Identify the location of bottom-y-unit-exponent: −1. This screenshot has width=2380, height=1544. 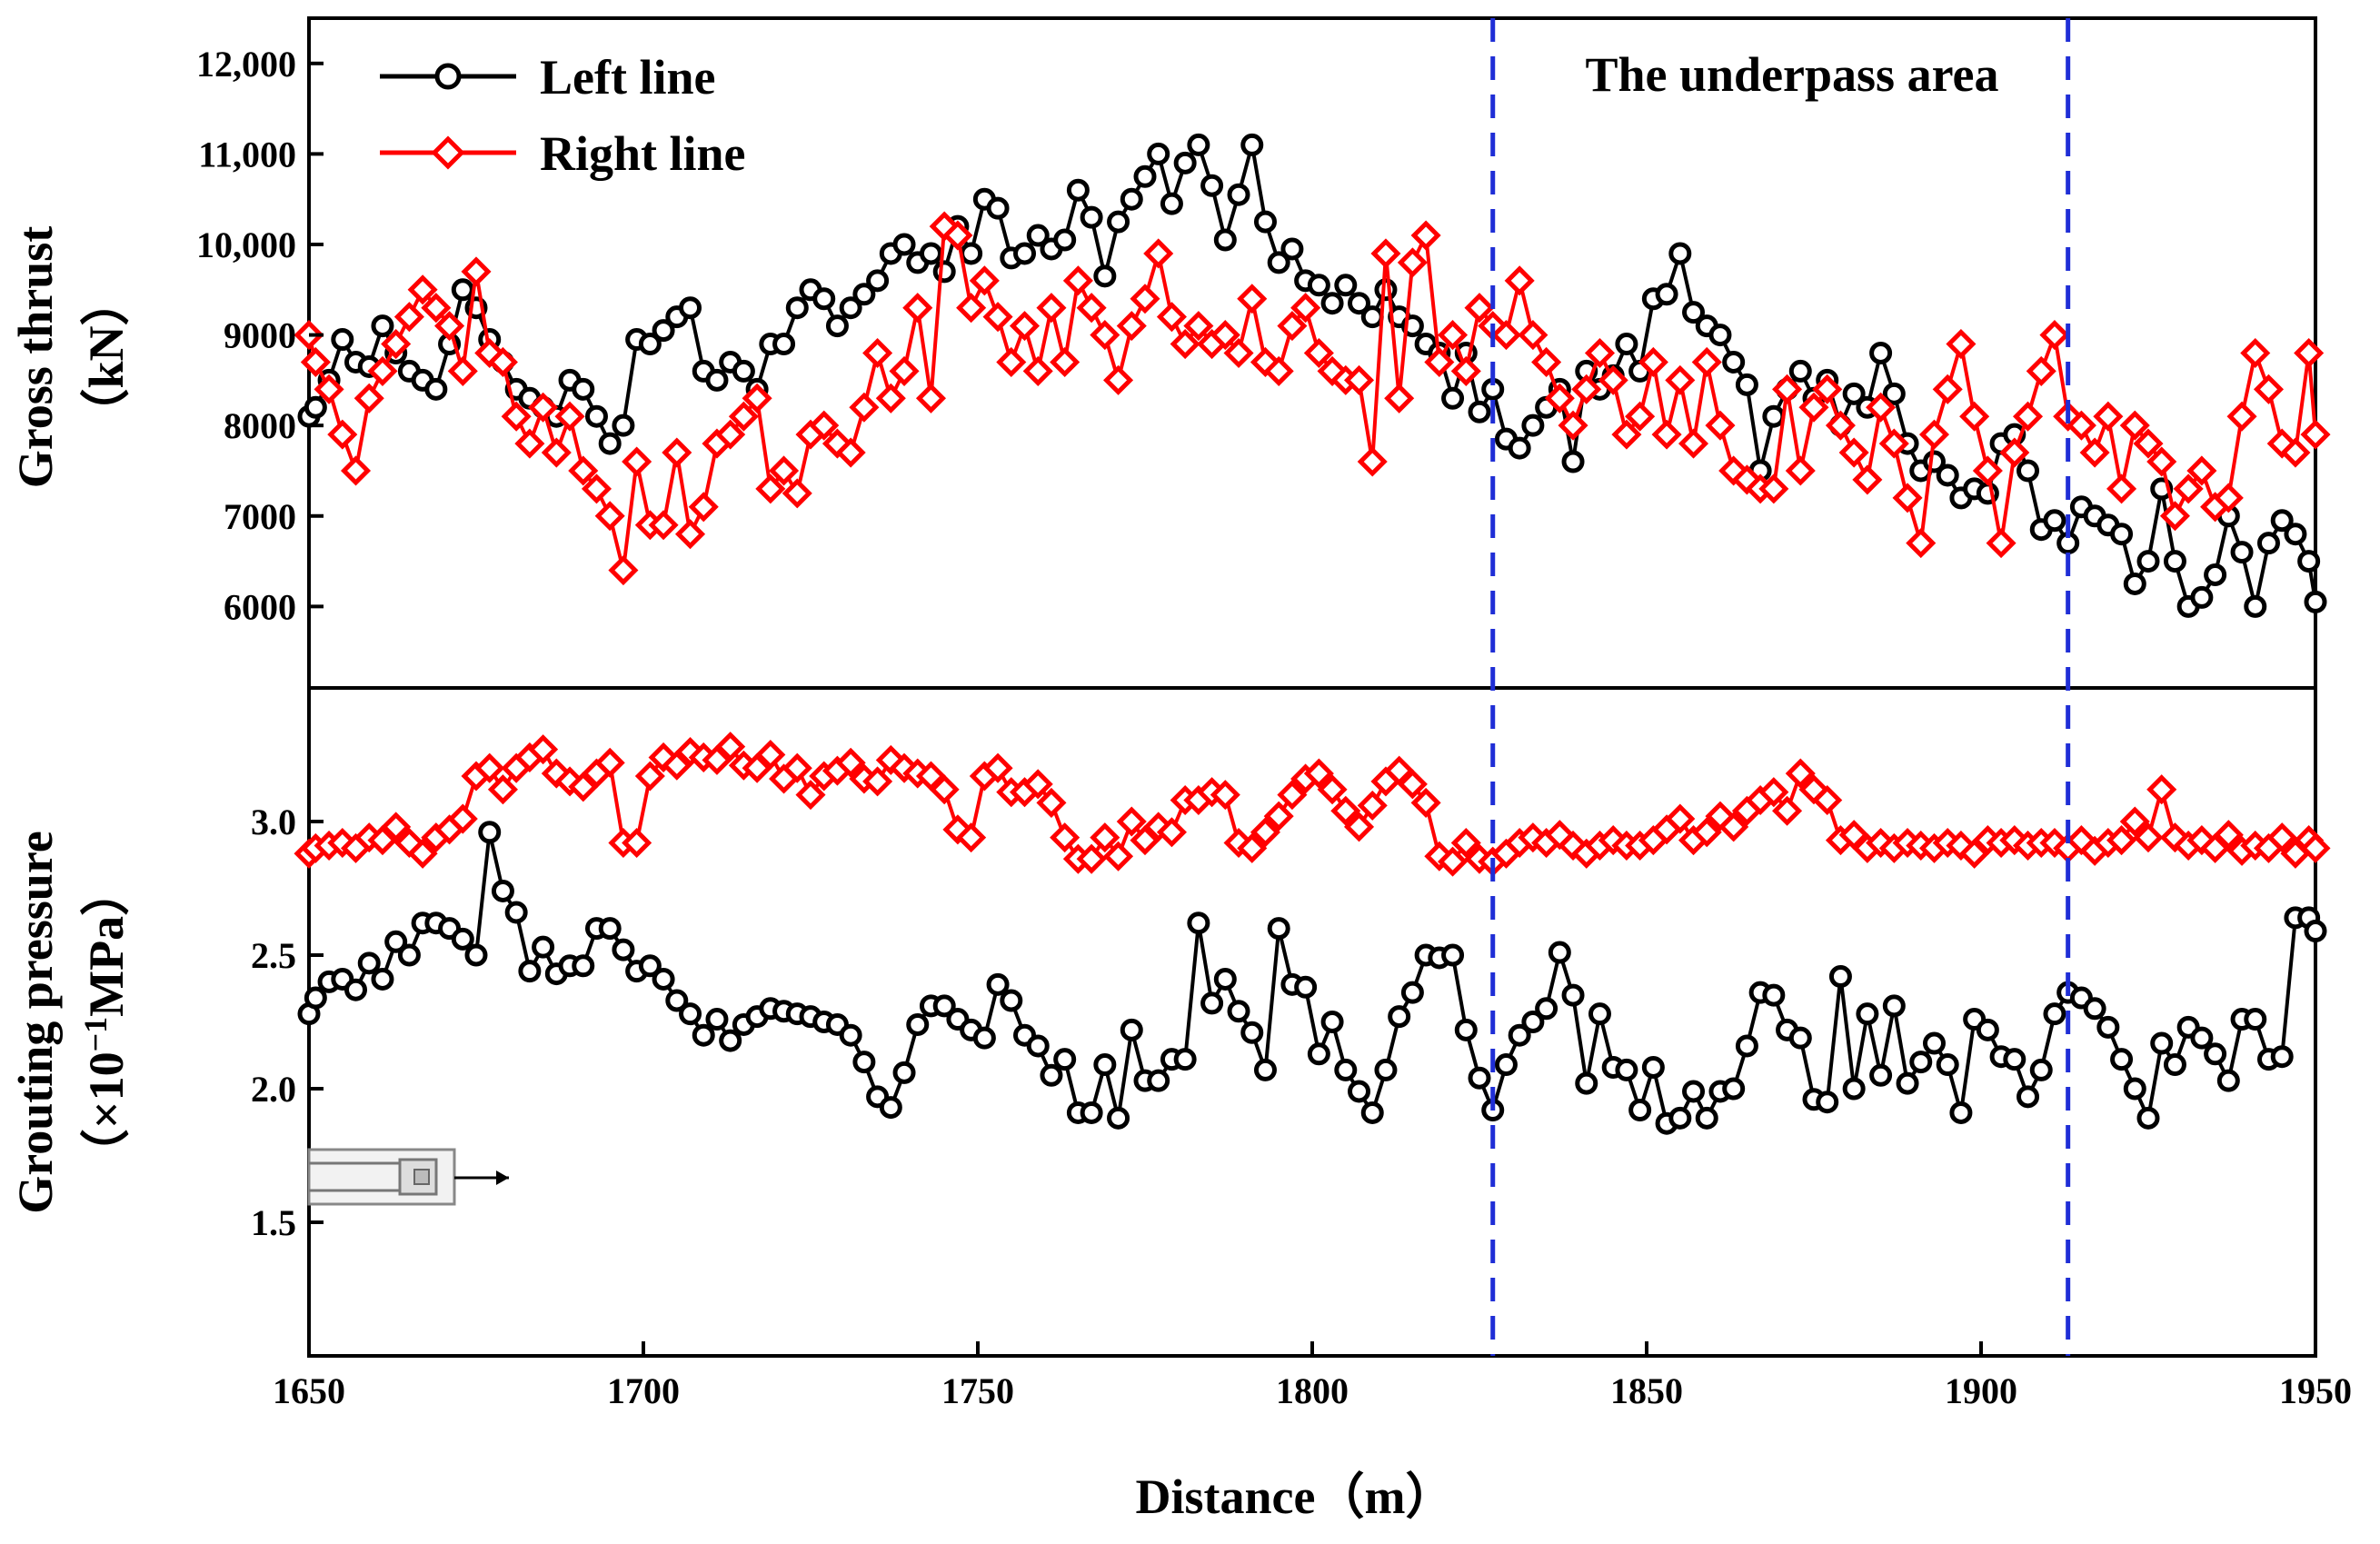
(96, 1034).